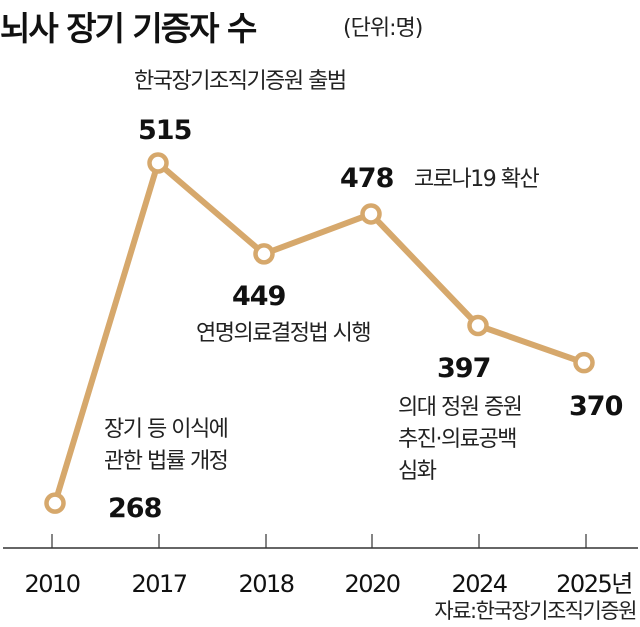  What do you see at coordinates (478, 584) in the screenshot?
I see `x-tick-label: 2024` at bounding box center [478, 584].